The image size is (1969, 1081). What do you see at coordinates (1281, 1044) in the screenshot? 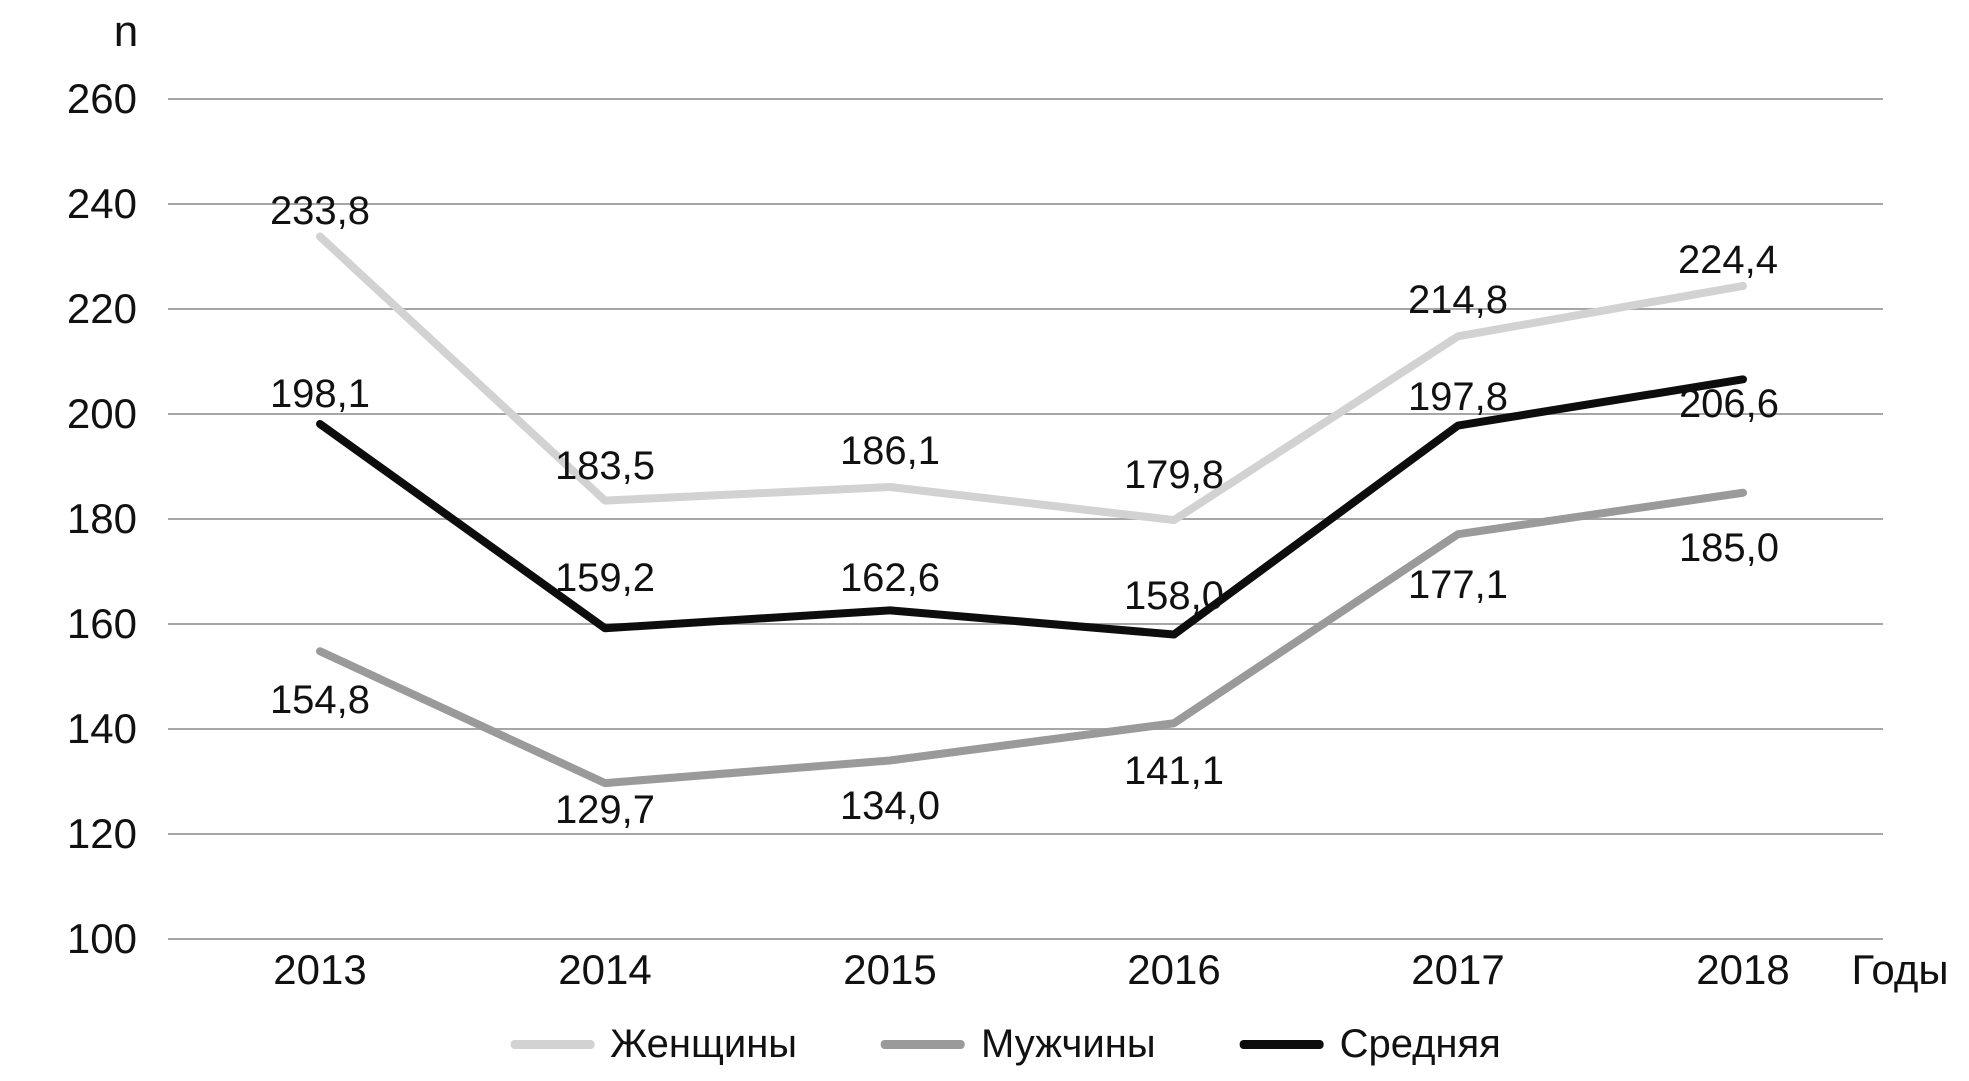
I see `legend-swatch-average` at bounding box center [1281, 1044].